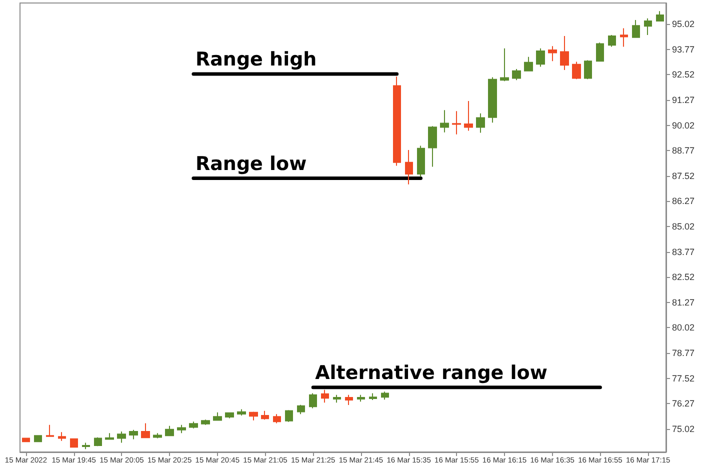 The height and width of the screenshot is (470, 705). Describe the element at coordinates (683, 378) in the screenshot. I see `y-tick-label: 77.52` at that location.